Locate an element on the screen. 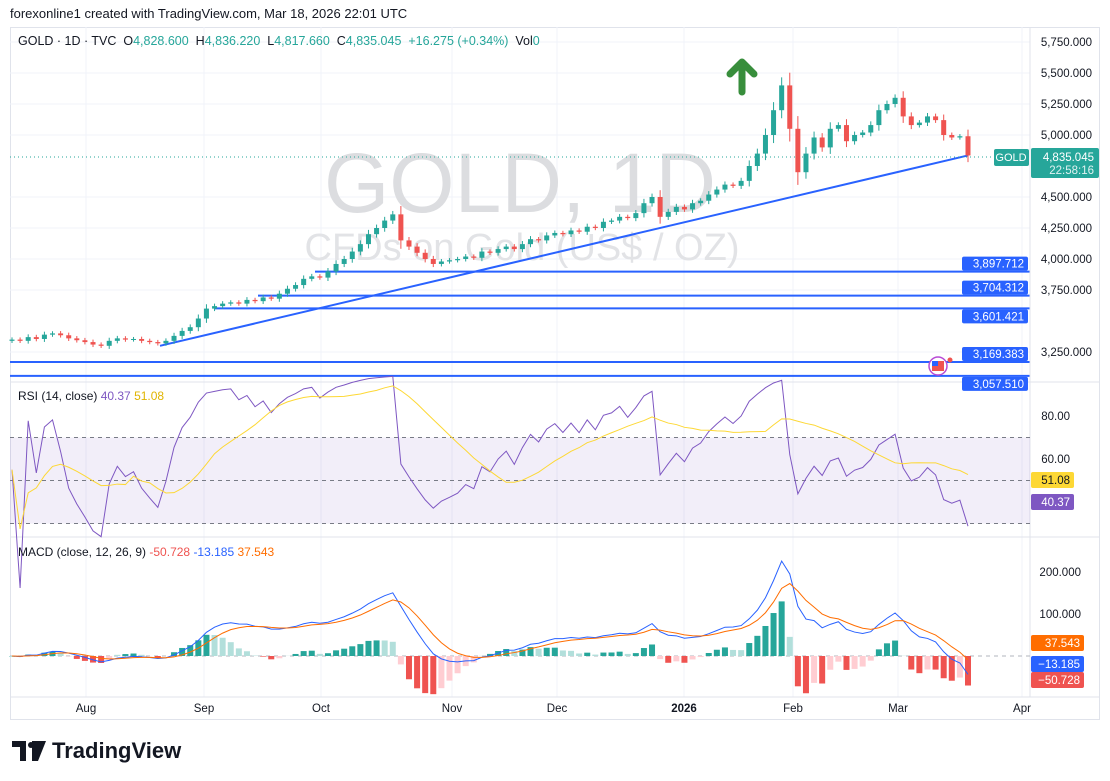 Image resolution: width=1110 pixels, height=781 pixels. macd-tick: 100.000 is located at coordinates (1060, 615).